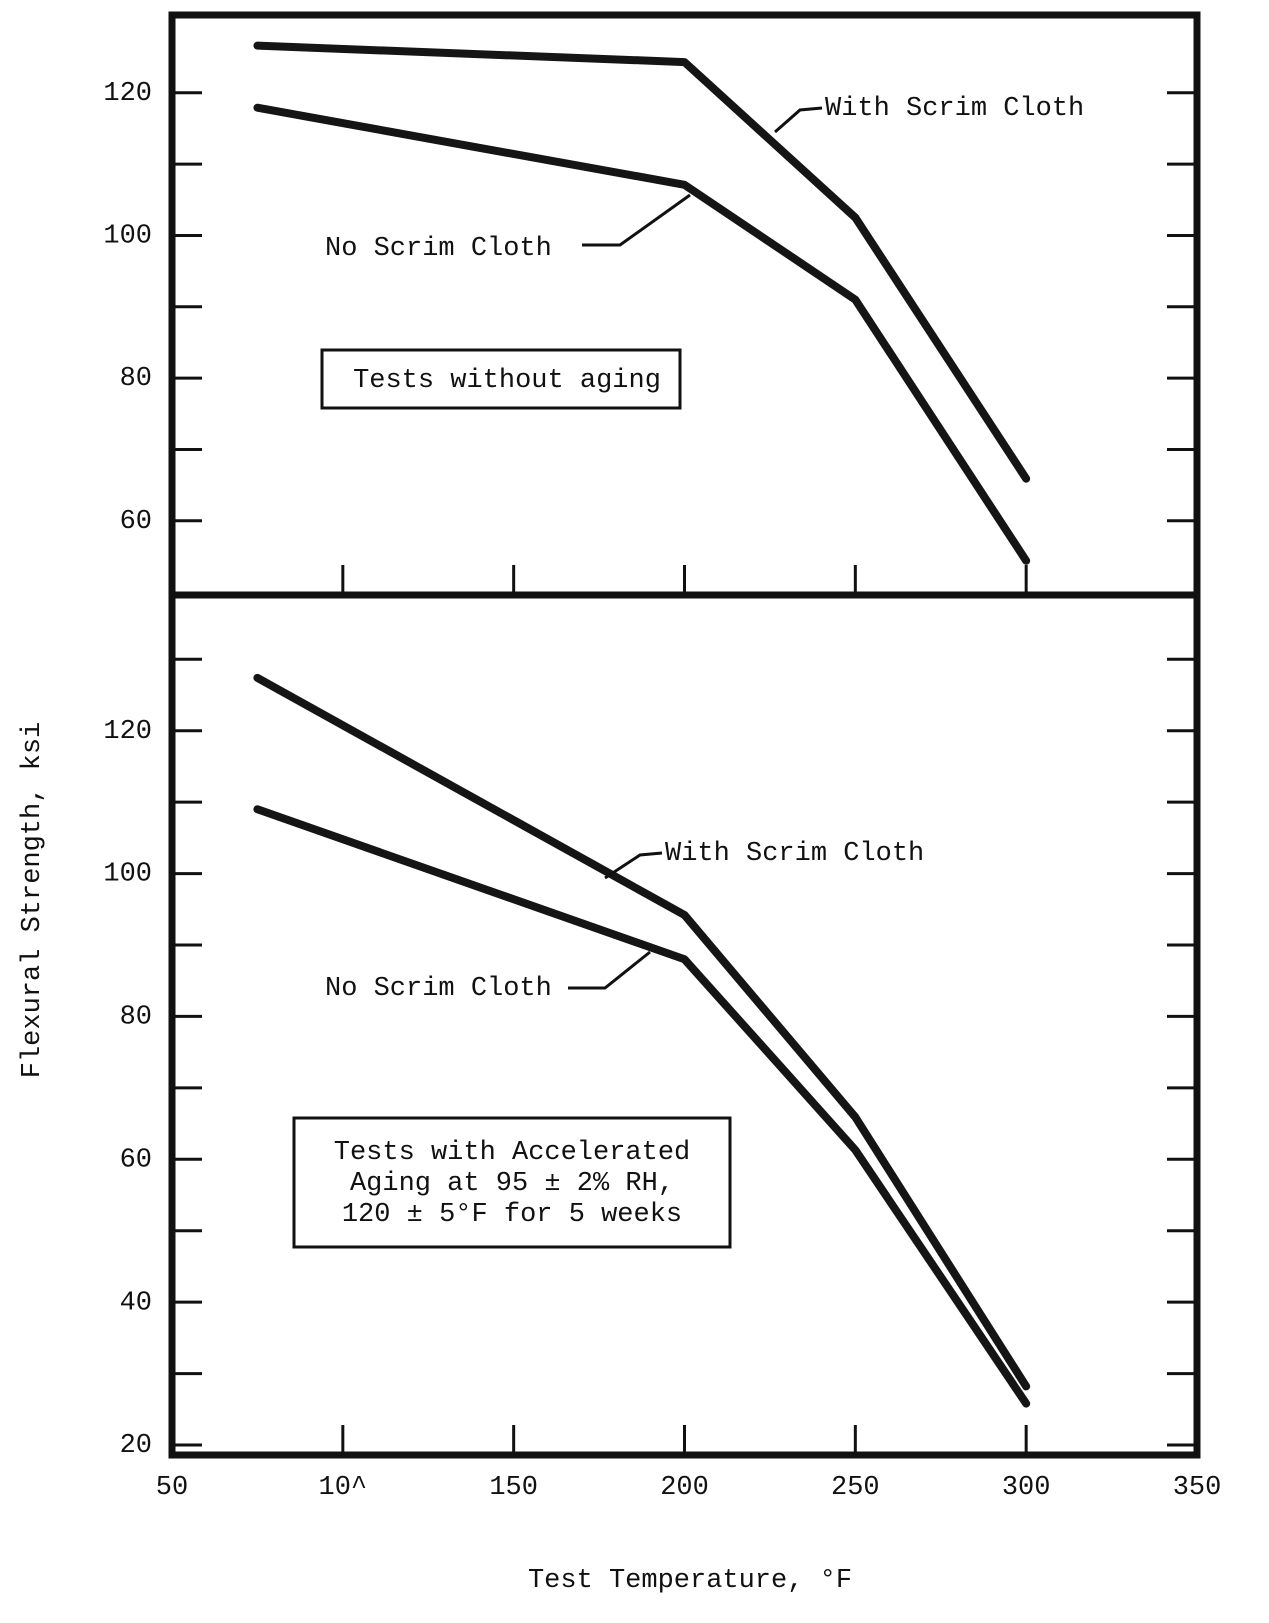  Describe the element at coordinates (690, 1581) in the screenshot. I see `x-axis-label: Test Temperature, °F` at that location.